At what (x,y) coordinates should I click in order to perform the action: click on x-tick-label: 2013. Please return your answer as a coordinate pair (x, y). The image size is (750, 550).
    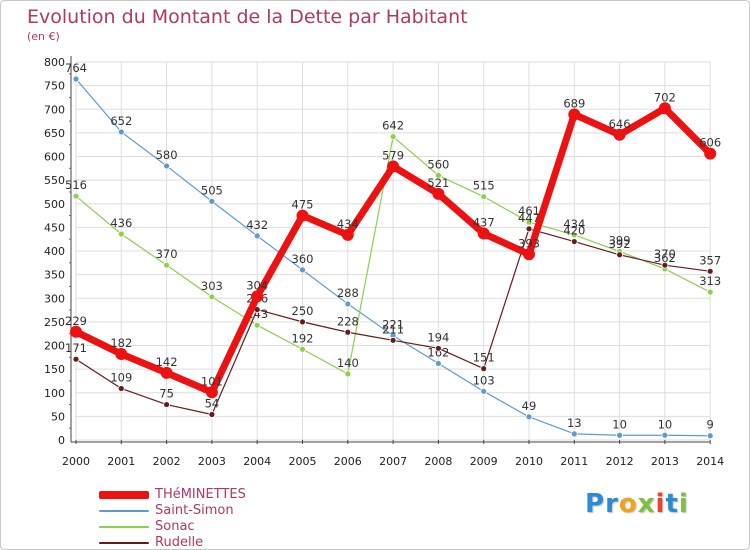
    Looking at the image, I should click on (665, 461).